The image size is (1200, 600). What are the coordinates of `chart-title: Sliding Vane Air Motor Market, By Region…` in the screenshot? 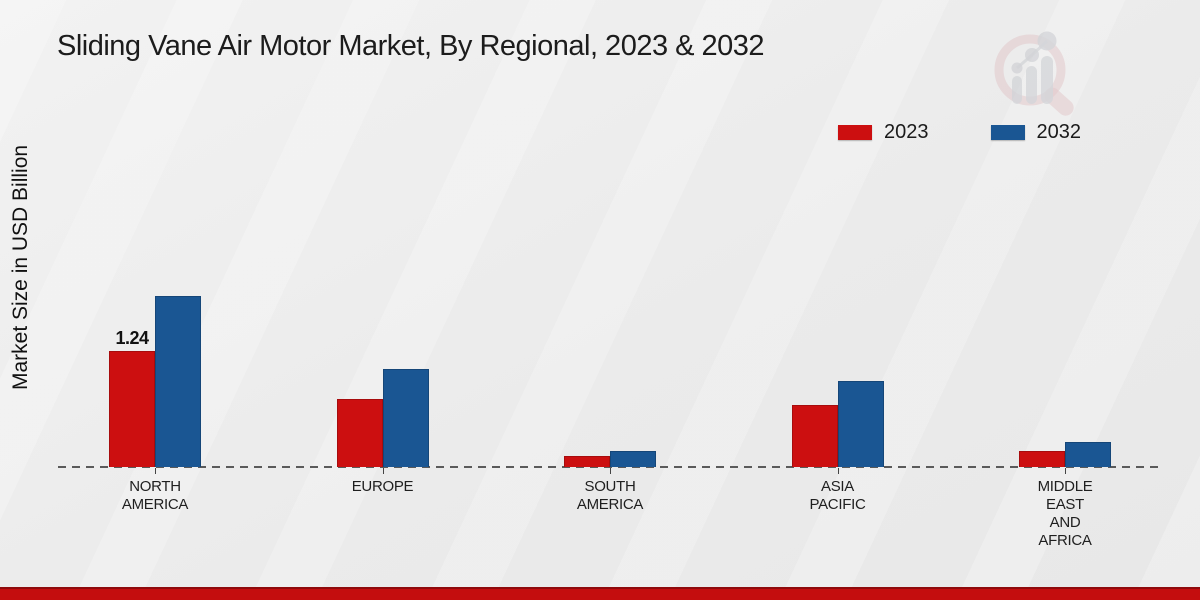 It's located at (411, 46).